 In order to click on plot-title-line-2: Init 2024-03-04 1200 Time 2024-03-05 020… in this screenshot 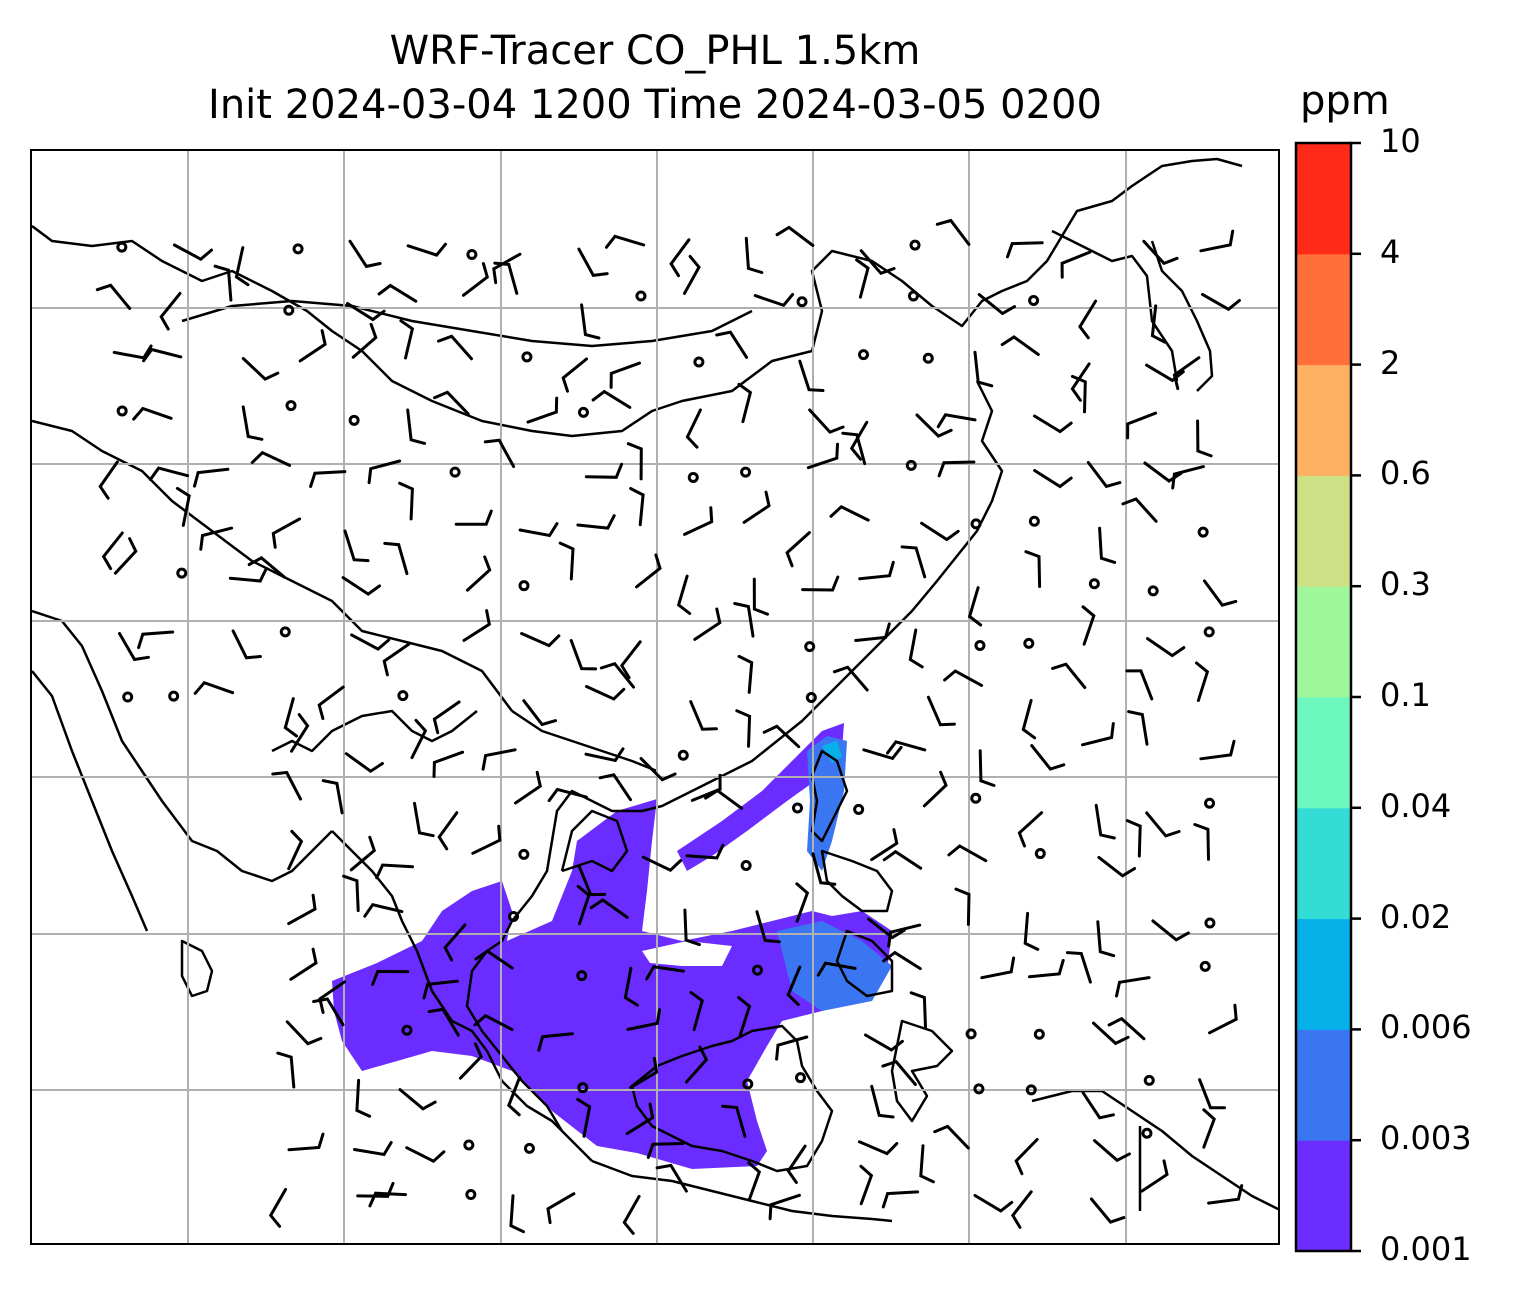, I will do `click(655, 105)`.